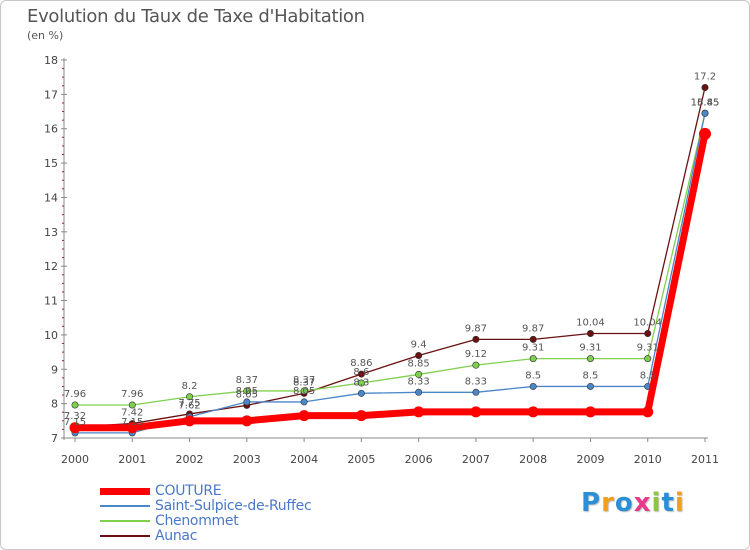 The image size is (750, 550). Describe the element at coordinates (668, 503) in the screenshot. I see `logo-letter: t` at that location.